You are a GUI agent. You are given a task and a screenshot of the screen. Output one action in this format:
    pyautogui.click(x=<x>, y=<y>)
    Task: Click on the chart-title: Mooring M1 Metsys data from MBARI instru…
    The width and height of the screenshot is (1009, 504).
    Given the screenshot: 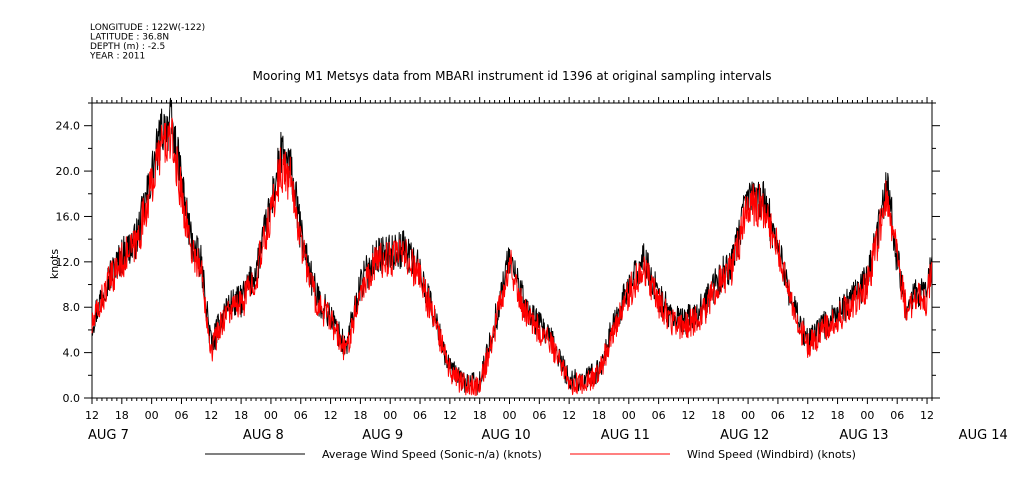 What is the action you would take?
    pyautogui.click(x=512, y=76)
    